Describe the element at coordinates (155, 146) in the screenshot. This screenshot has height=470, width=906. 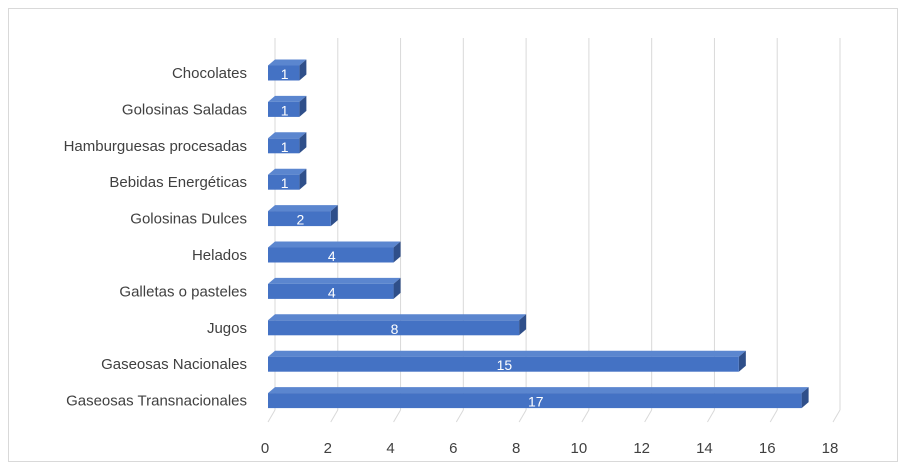
I see `category-label: Hamburguesas procesadas` at that location.